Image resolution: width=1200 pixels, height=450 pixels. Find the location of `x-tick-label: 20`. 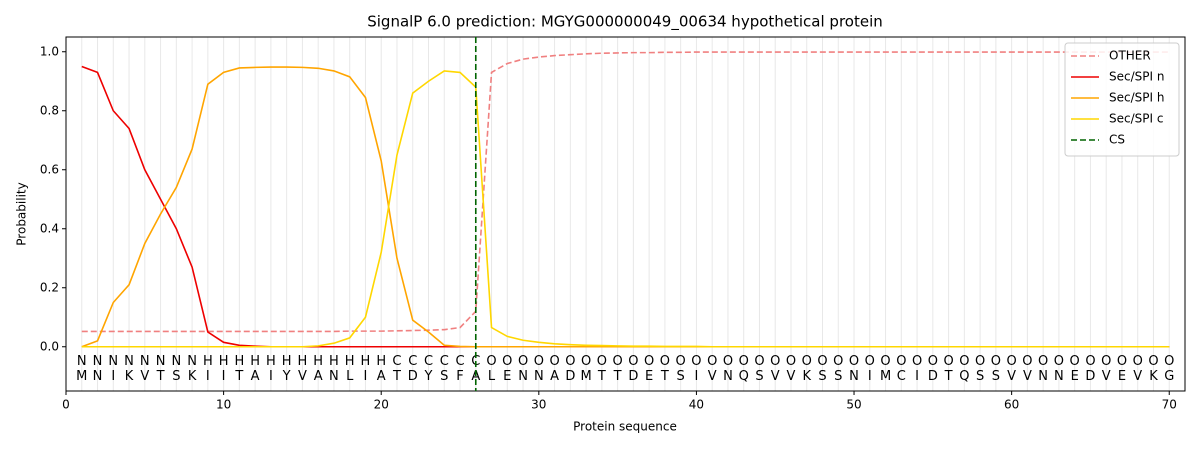

x-tick-label: 20 is located at coordinates (381, 405).